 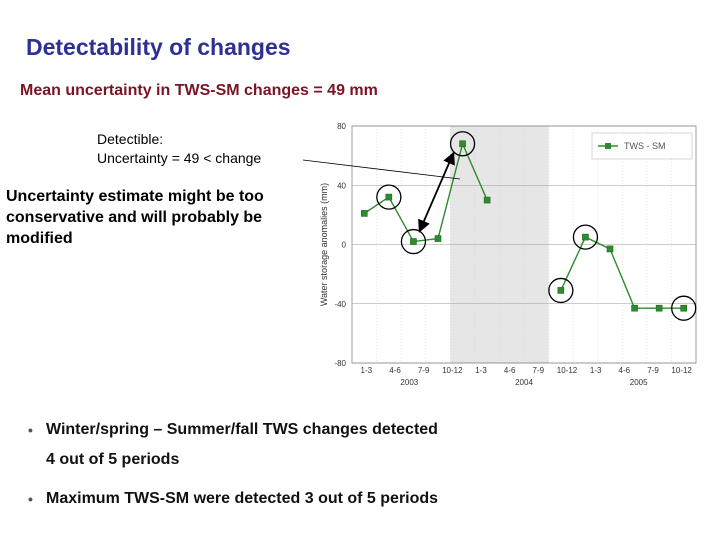 I want to click on year-label: 2004, so click(x=524, y=382).